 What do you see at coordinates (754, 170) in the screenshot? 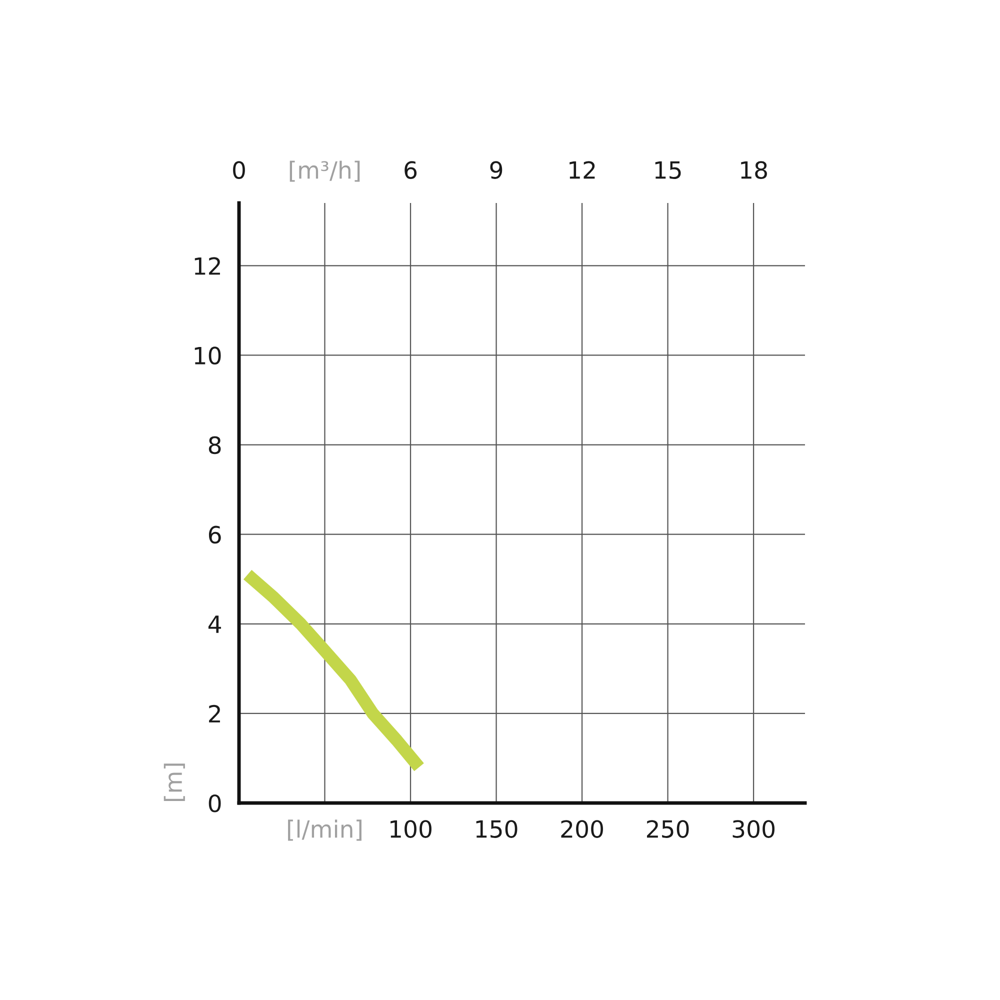
I see `x2-tick-label: 18` at bounding box center [754, 170].